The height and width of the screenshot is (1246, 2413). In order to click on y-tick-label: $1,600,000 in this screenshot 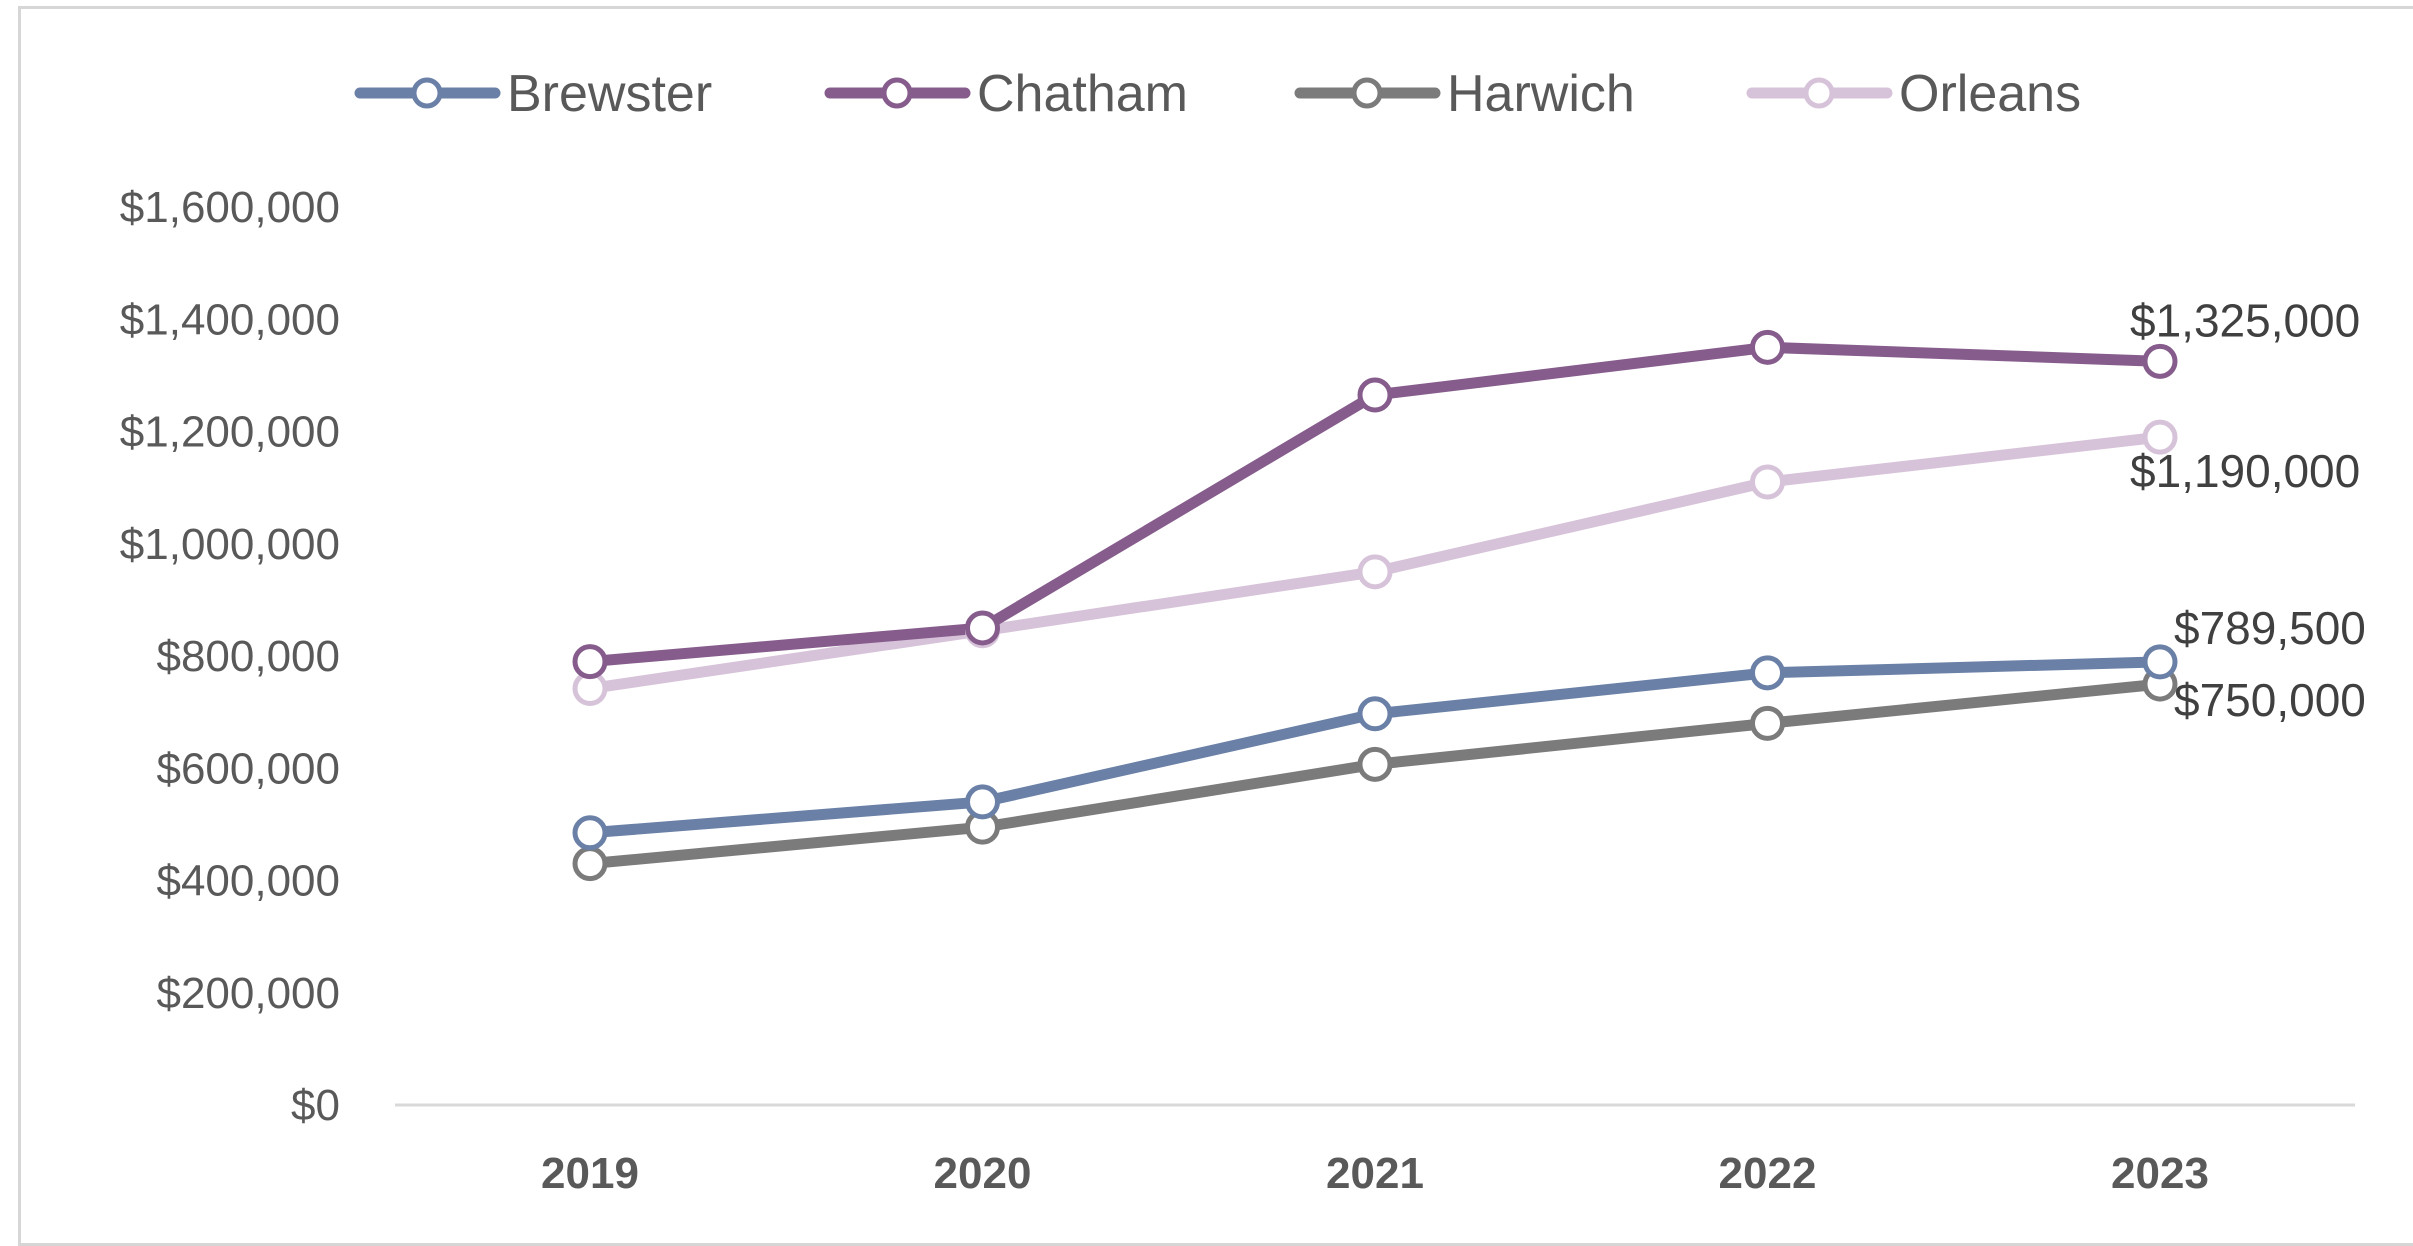, I will do `click(230, 207)`.